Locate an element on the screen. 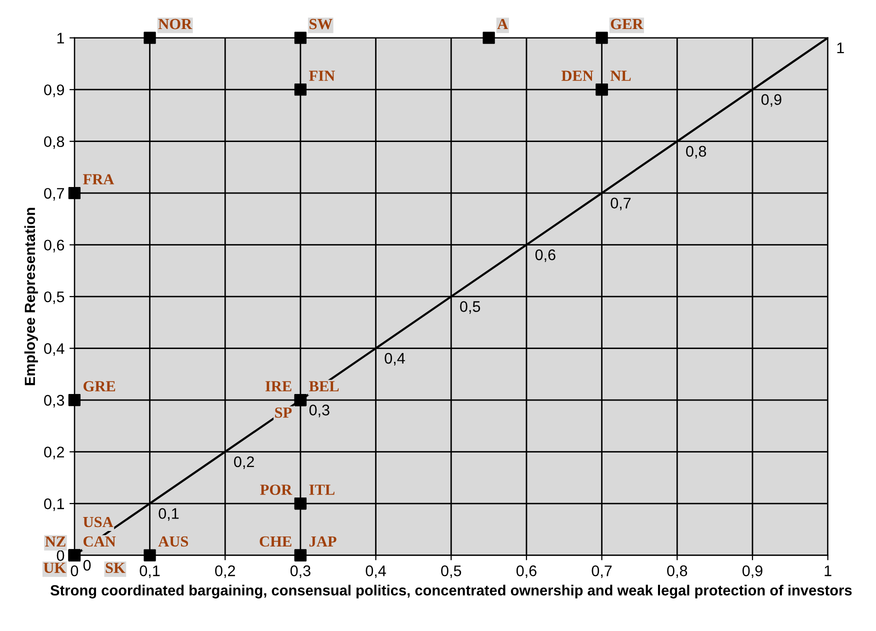 This screenshot has height=631, width=876. annotation: USA is located at coordinates (98, 522).